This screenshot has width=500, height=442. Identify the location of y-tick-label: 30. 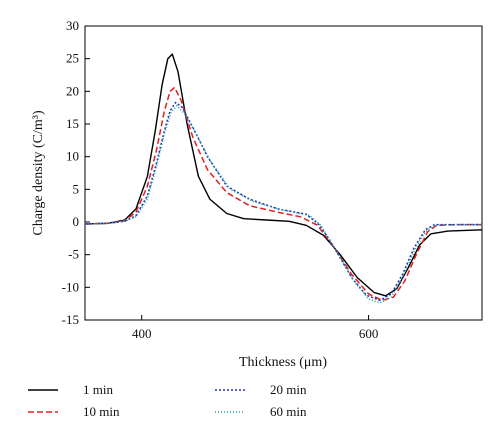
(72, 25).